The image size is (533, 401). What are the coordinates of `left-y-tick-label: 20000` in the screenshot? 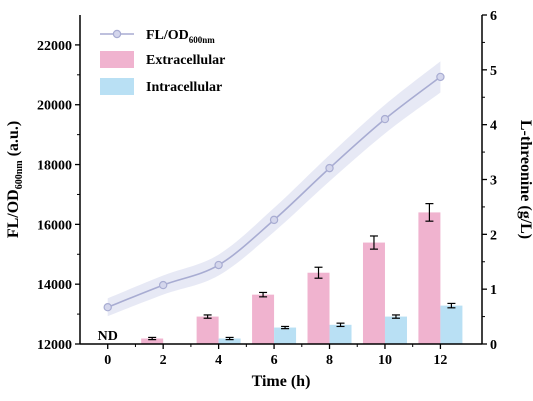 It's located at (54, 106).